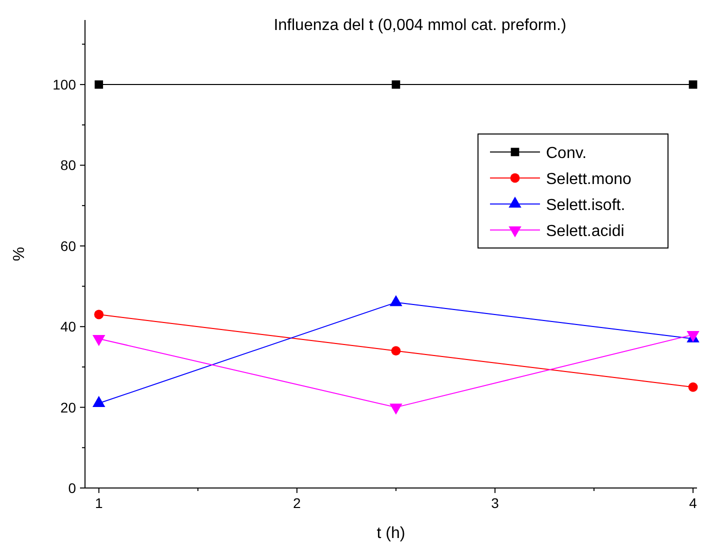 Image resolution: width=705 pixels, height=556 pixels. I want to click on legend-label: Selett.acidi, so click(585, 231).